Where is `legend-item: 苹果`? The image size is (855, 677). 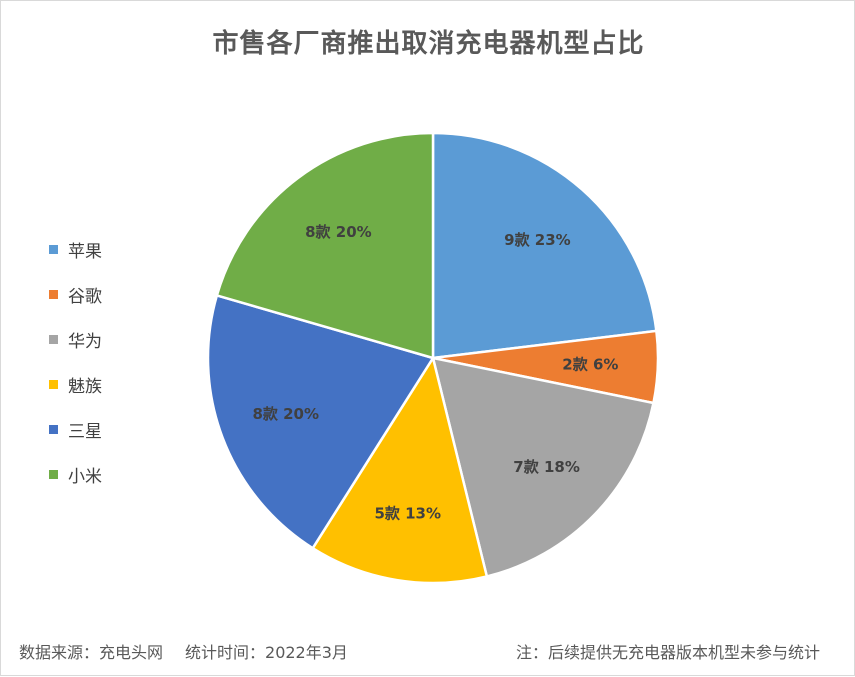
legend-item: 苹果 is located at coordinates (75, 249).